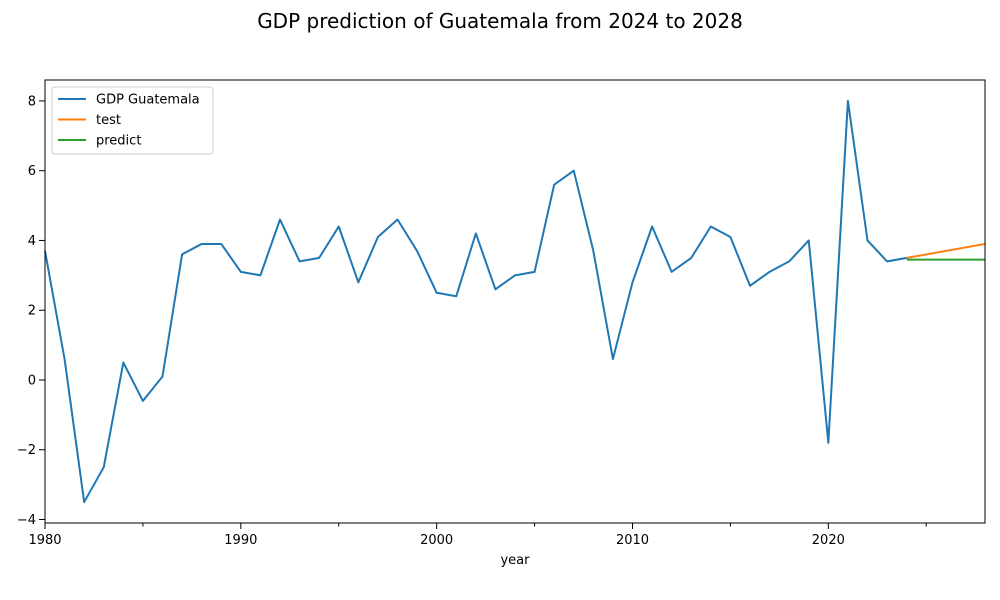 The height and width of the screenshot is (600, 1000). I want to click on x-tick-label: 1990, so click(240, 540).